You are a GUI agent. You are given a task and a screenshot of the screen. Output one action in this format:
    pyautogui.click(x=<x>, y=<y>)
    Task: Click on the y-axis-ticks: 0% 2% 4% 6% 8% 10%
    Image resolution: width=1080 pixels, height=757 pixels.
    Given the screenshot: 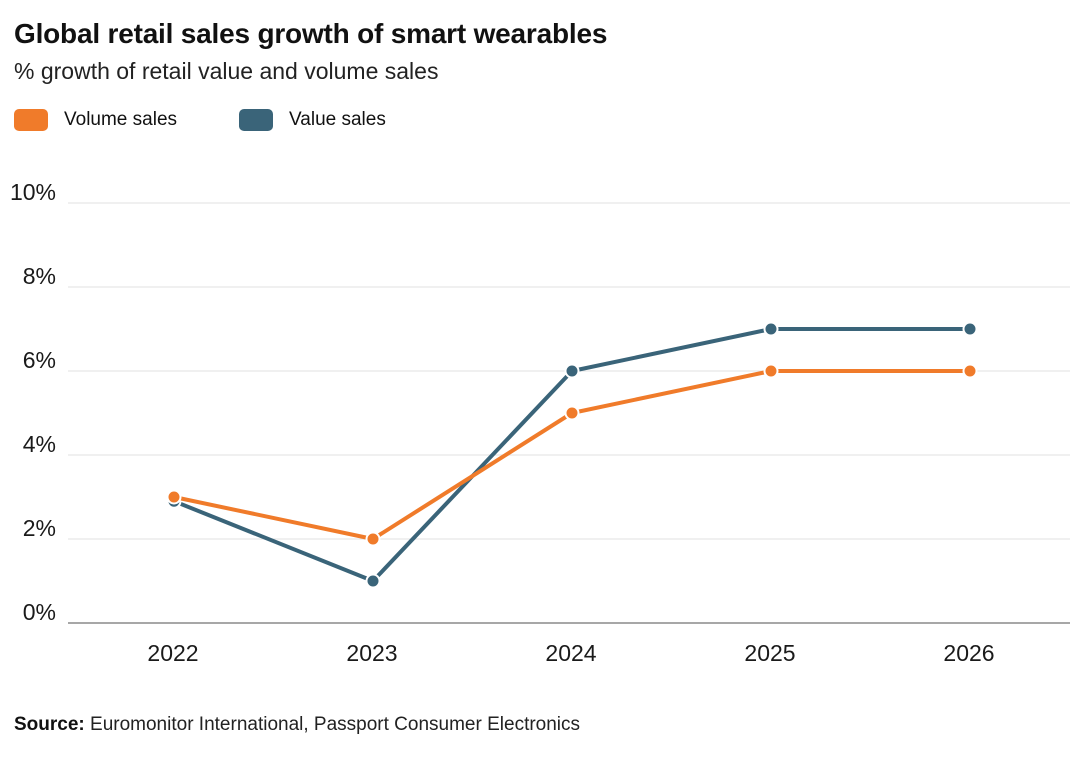 What is the action you would take?
    pyautogui.click(x=33, y=402)
    